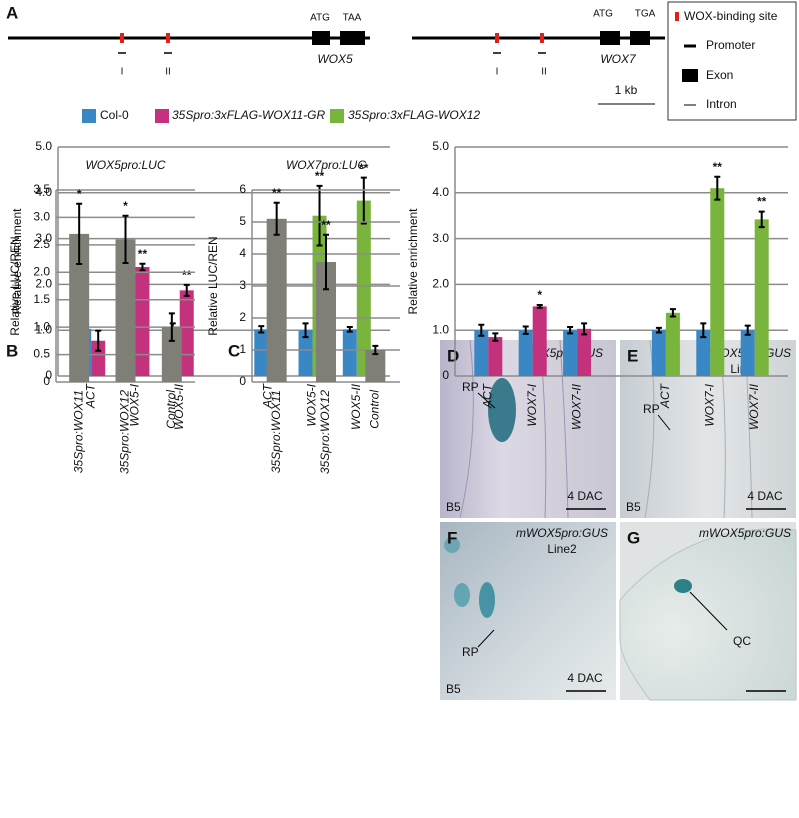 This screenshot has width=799, height=818. What do you see at coordinates (168, 72) in the screenshot?
I see `site-label: II` at bounding box center [168, 72].